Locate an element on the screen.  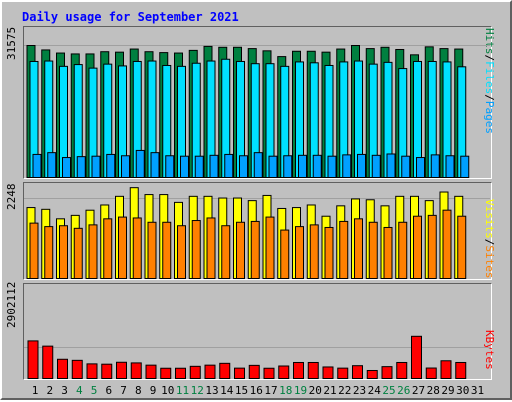
day-label: 18 is located at coordinates (285, 390).